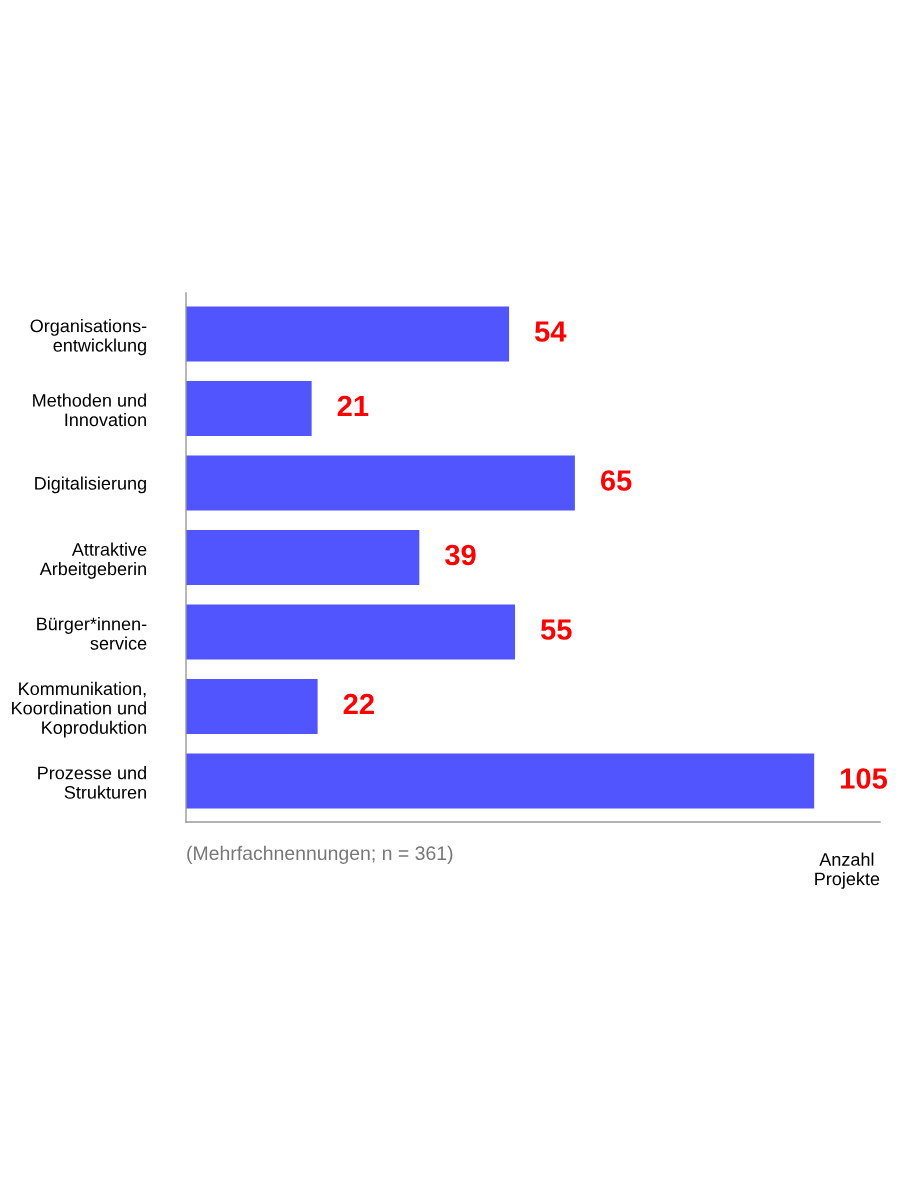 This screenshot has width=900, height=1200. I want to click on y-tick-label: Kommunikation, Koordination und Koproduktion, so click(79, 709).